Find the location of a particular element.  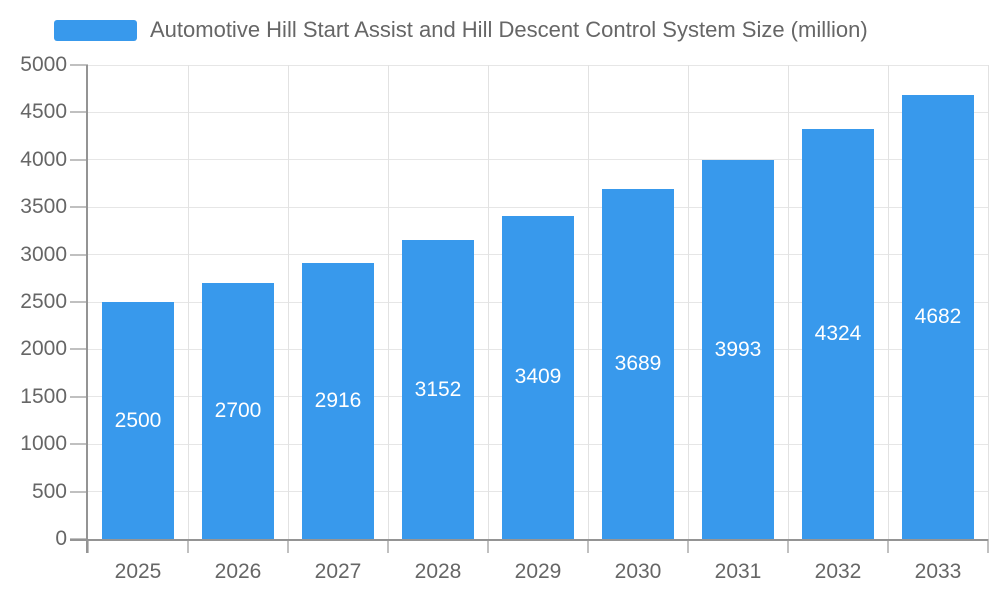

bar-value-label: 4682 is located at coordinates (938, 317).